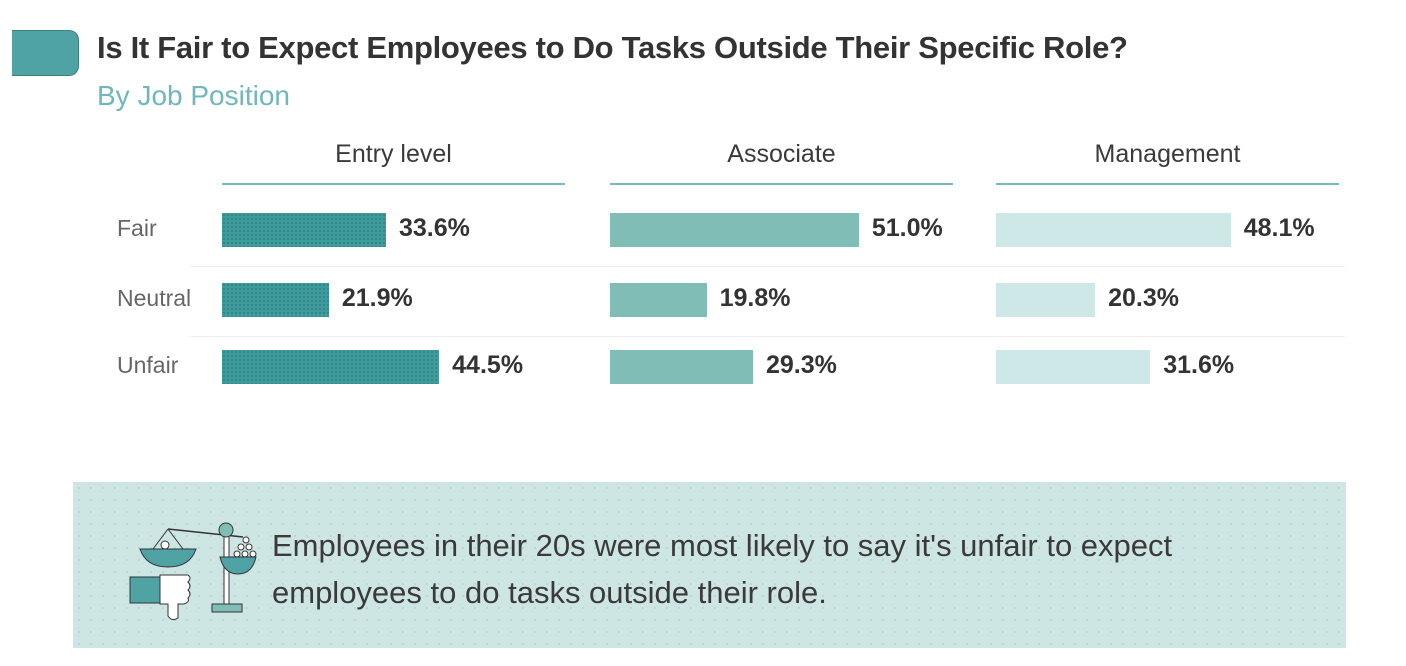  What do you see at coordinates (154, 298) in the screenshot?
I see `row-label: Neutral` at bounding box center [154, 298].